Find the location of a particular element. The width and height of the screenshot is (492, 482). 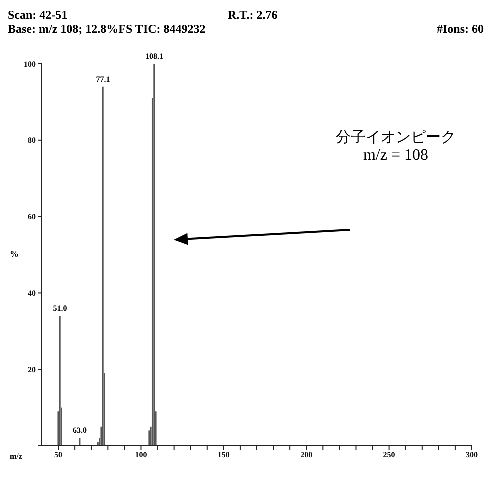

text: R.T.: 2.76 is located at coordinates (253, 15).